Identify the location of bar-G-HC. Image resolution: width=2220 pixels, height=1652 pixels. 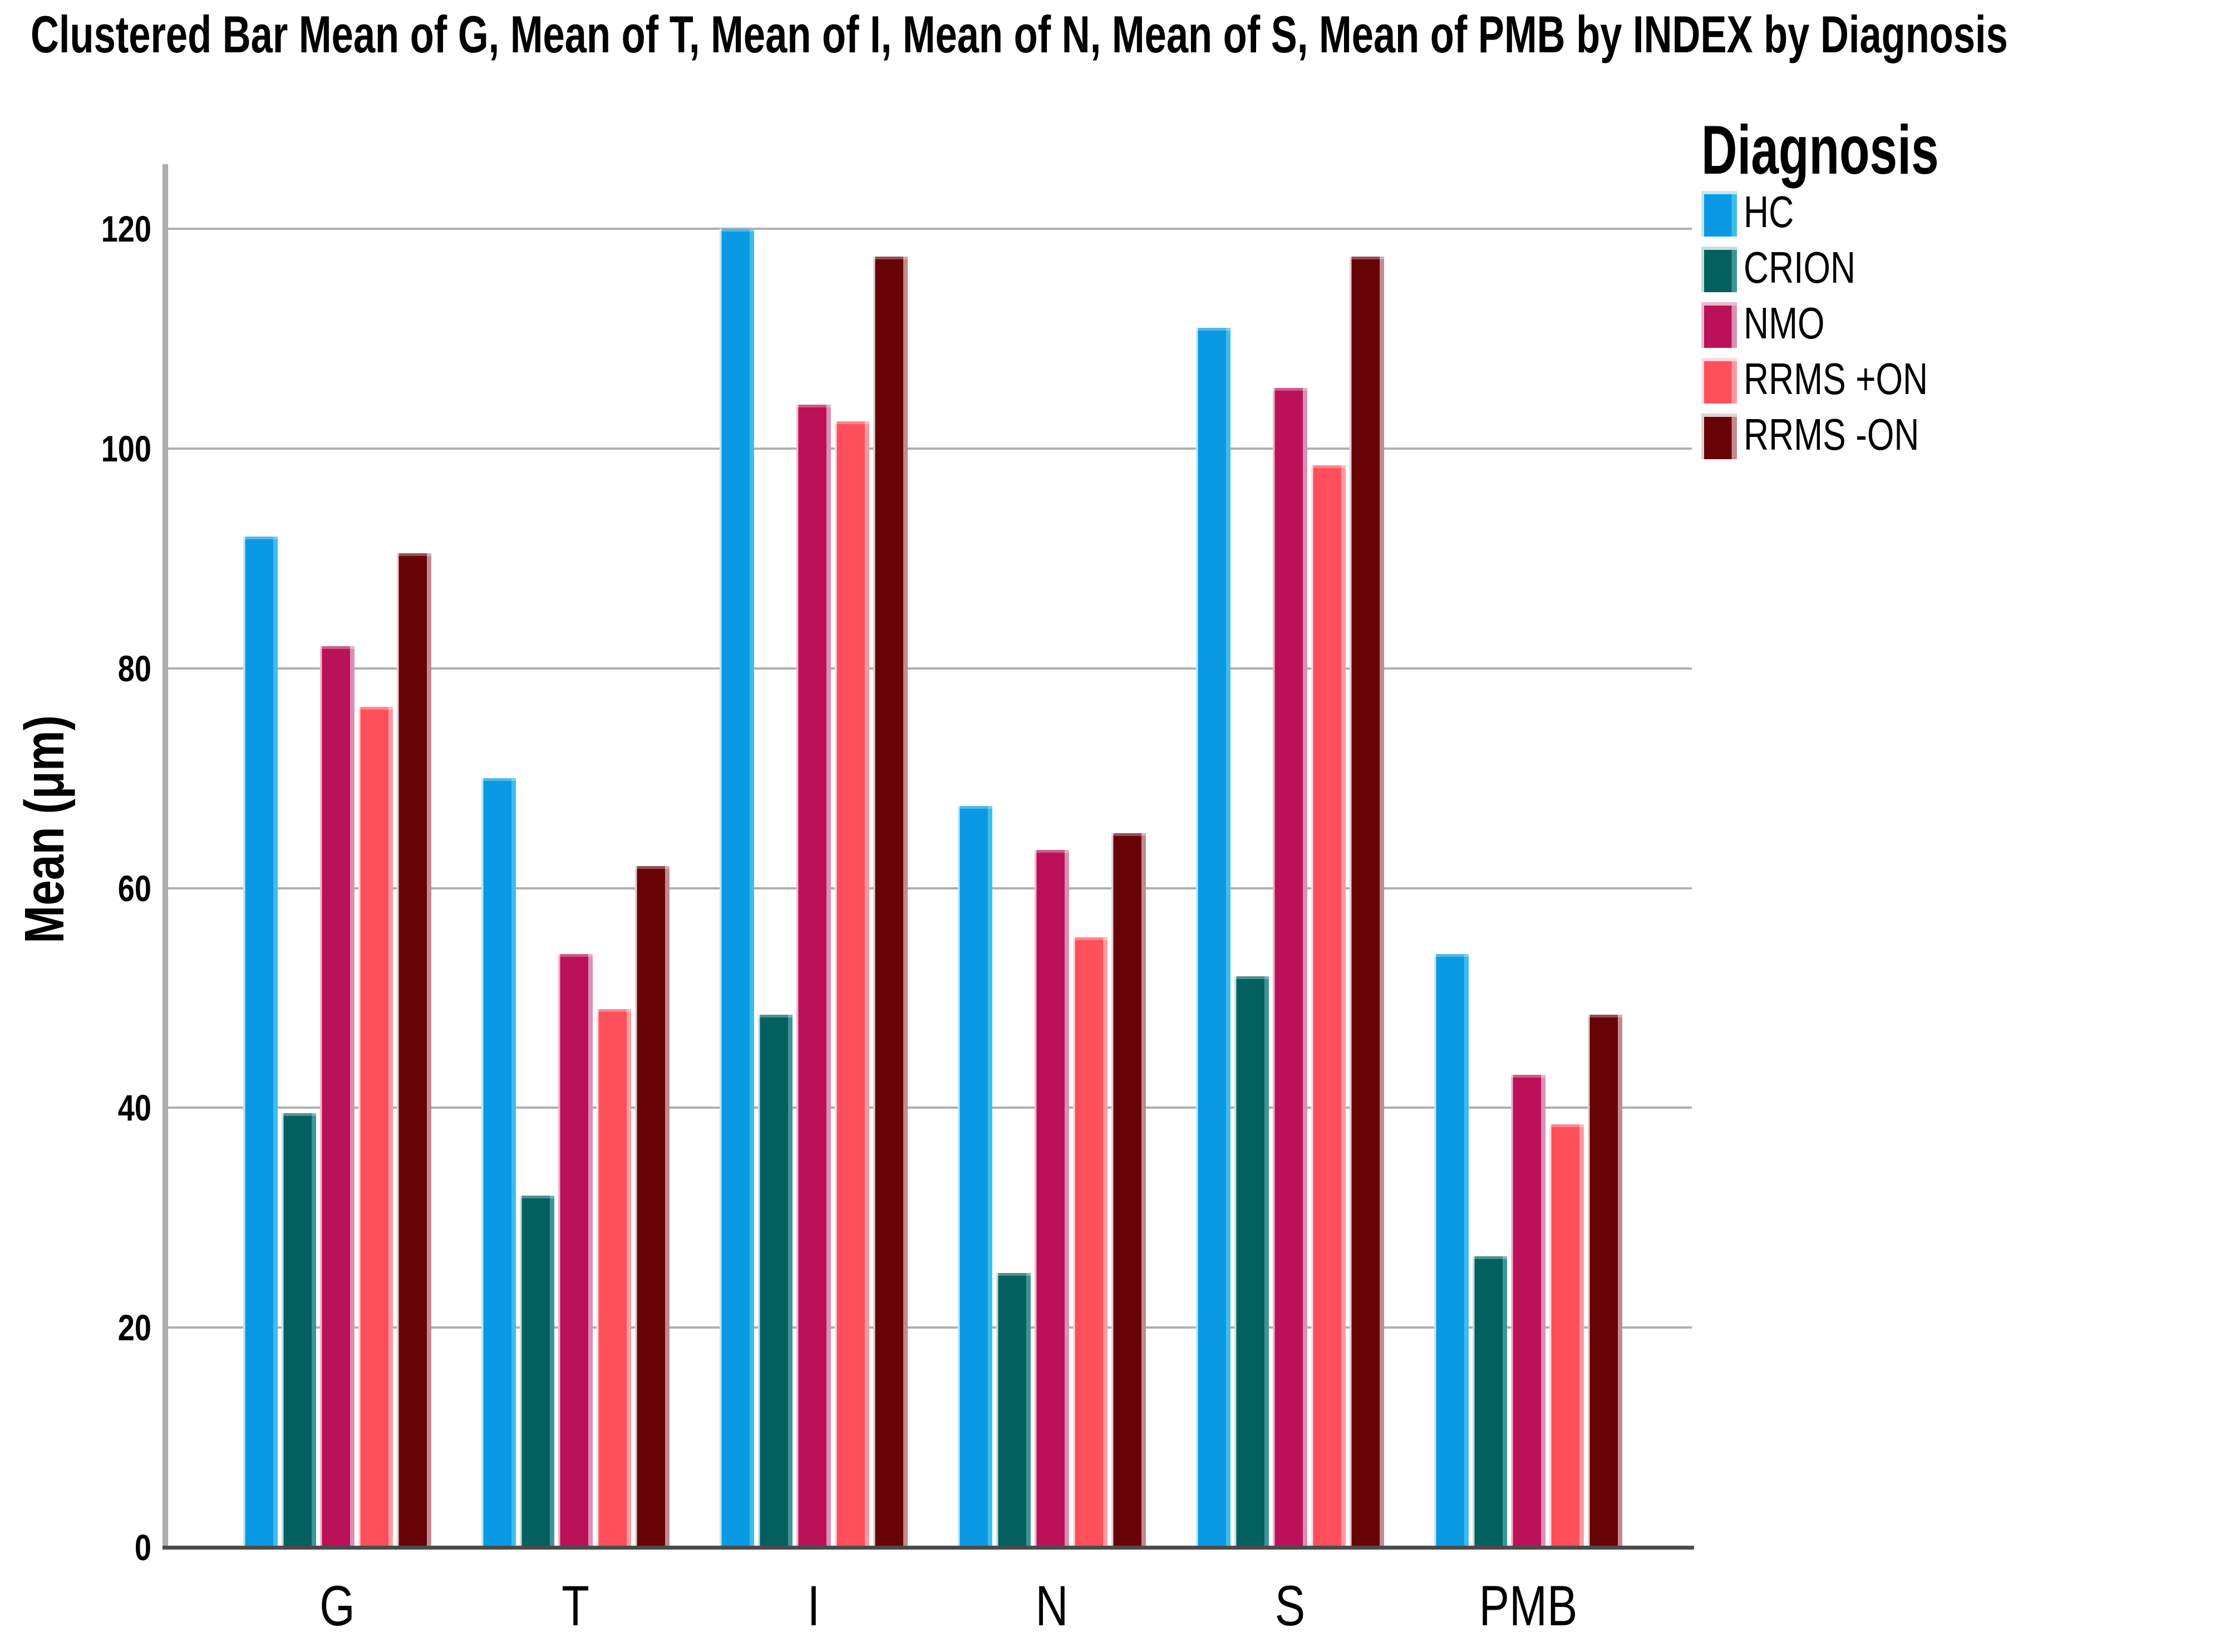
(260, 1042).